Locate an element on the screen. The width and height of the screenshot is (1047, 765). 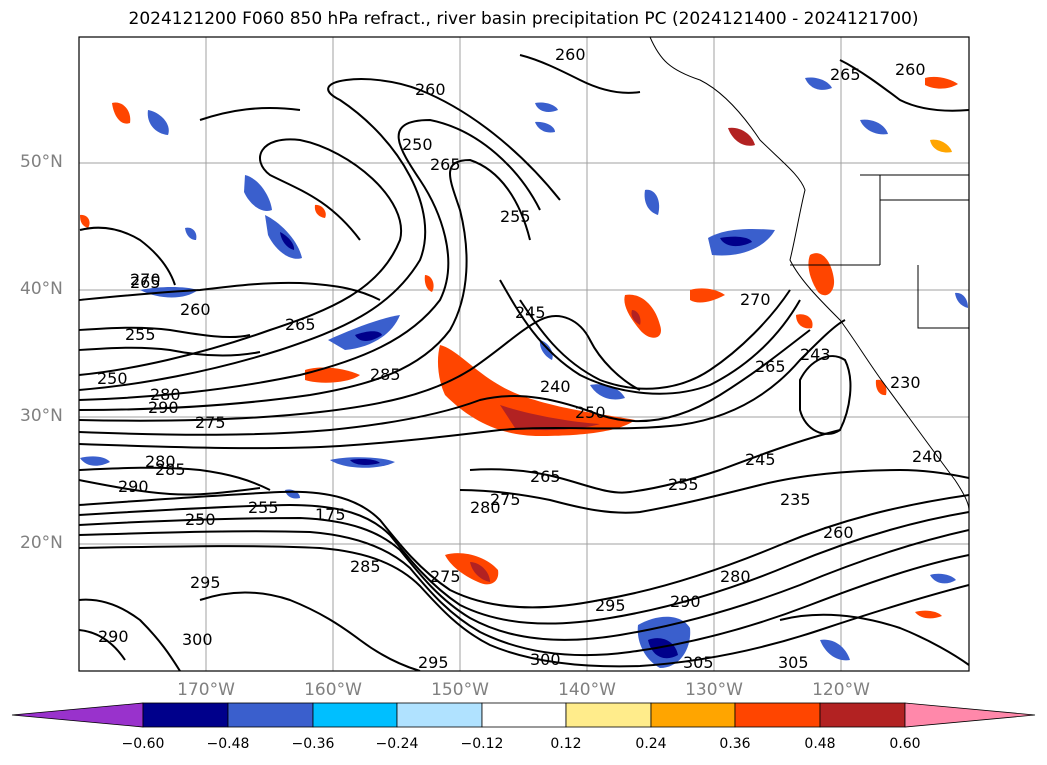
colorbar-tick-label: 0.24 is located at coordinates (651, 744).